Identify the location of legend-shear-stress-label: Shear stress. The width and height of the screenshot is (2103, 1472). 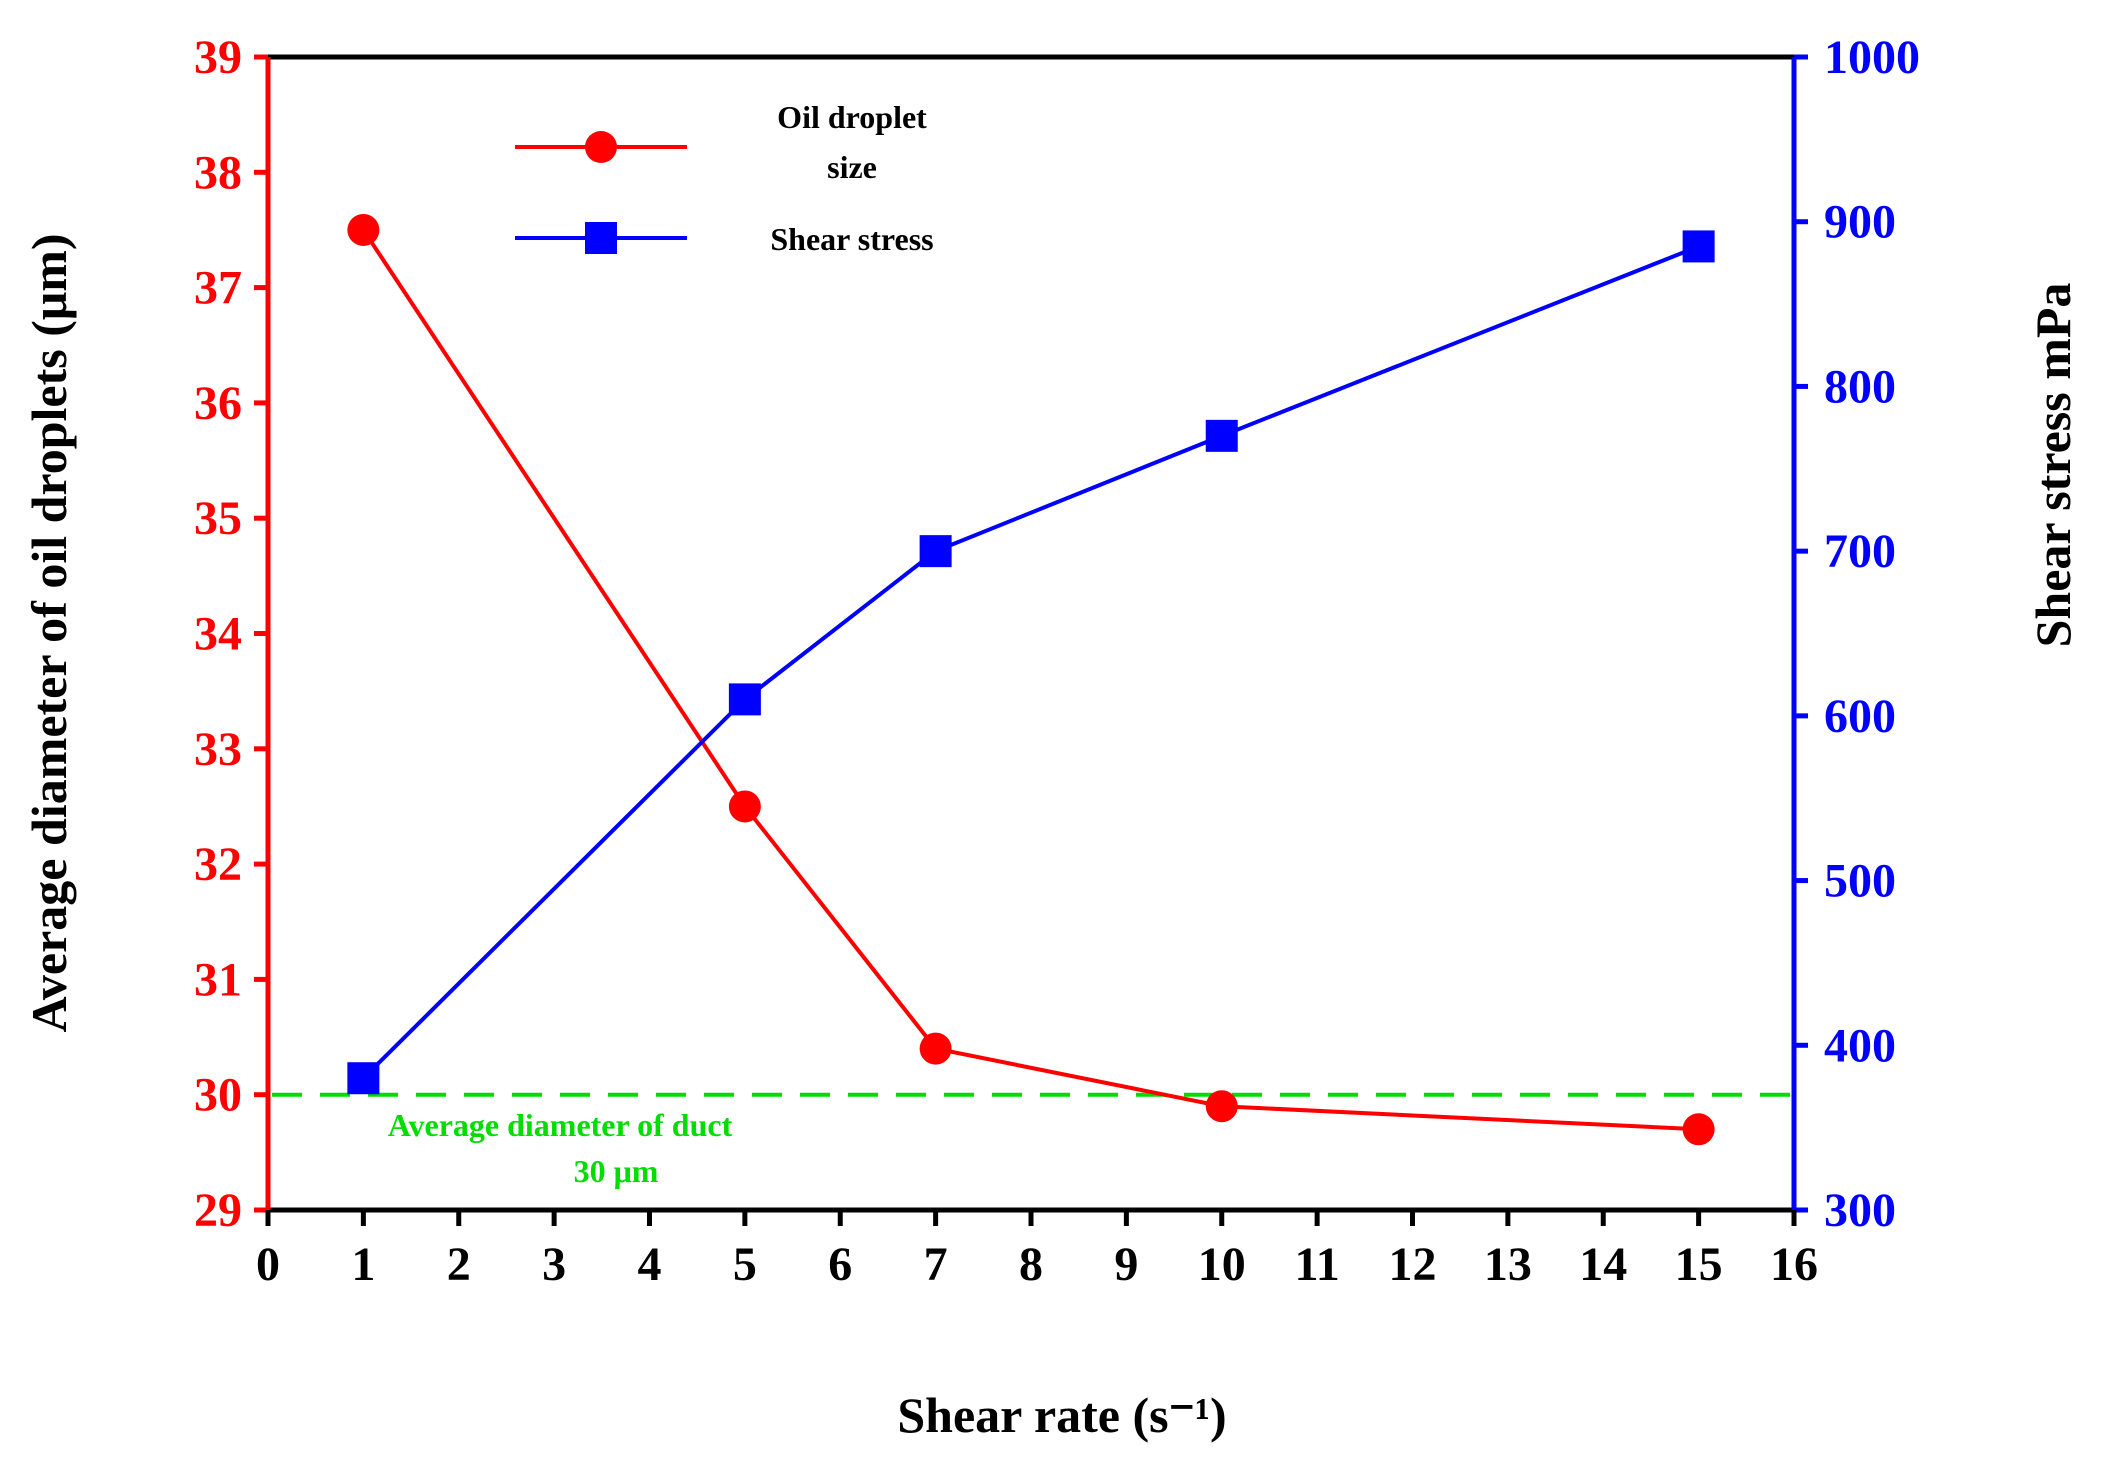
(851, 239).